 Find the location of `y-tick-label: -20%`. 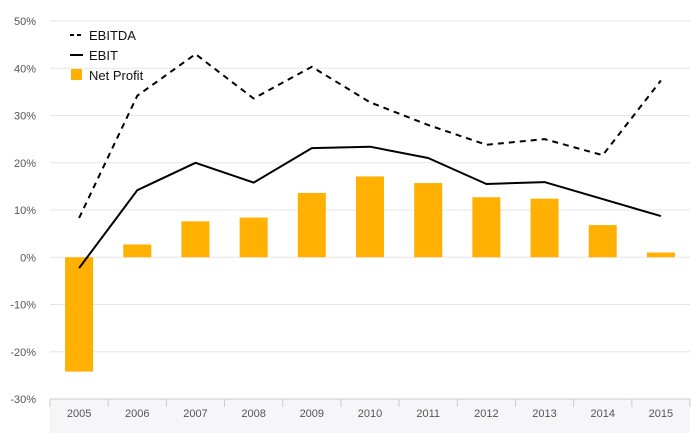

y-tick-label: -20% is located at coordinates (23, 353).